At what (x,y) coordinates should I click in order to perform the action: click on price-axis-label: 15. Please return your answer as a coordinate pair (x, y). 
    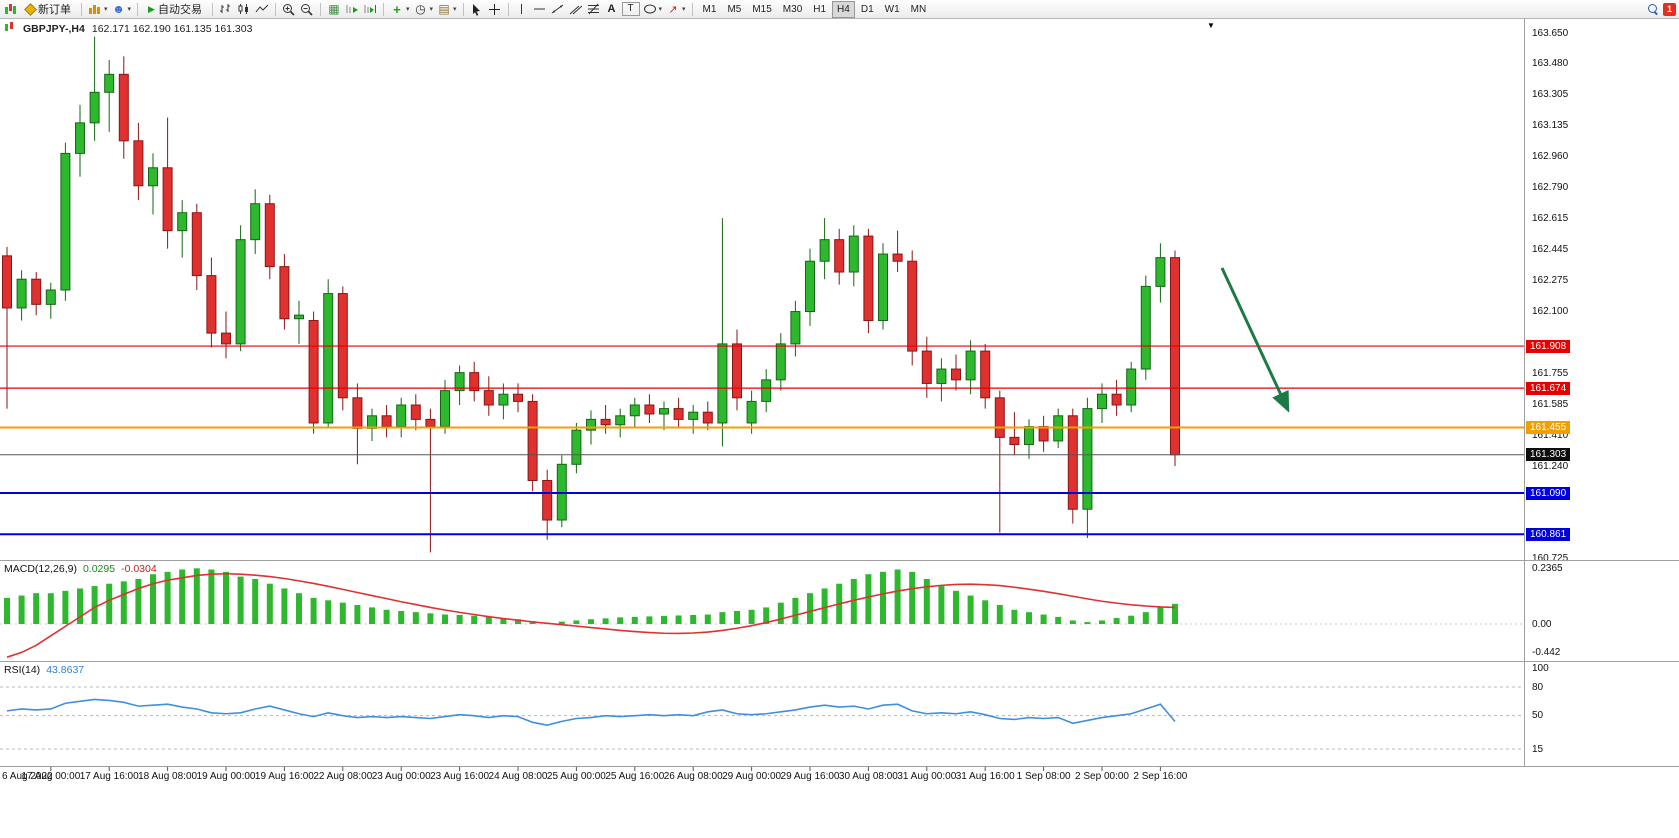
    Looking at the image, I should click on (1538, 749).